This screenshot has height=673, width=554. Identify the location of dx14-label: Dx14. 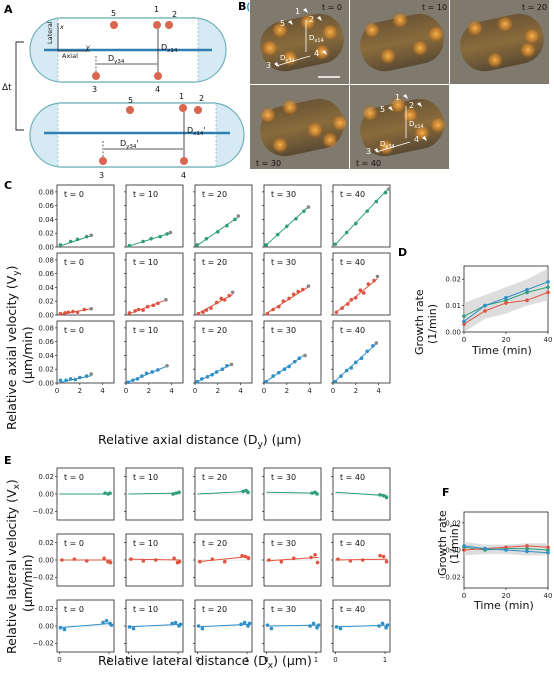
(169, 48).